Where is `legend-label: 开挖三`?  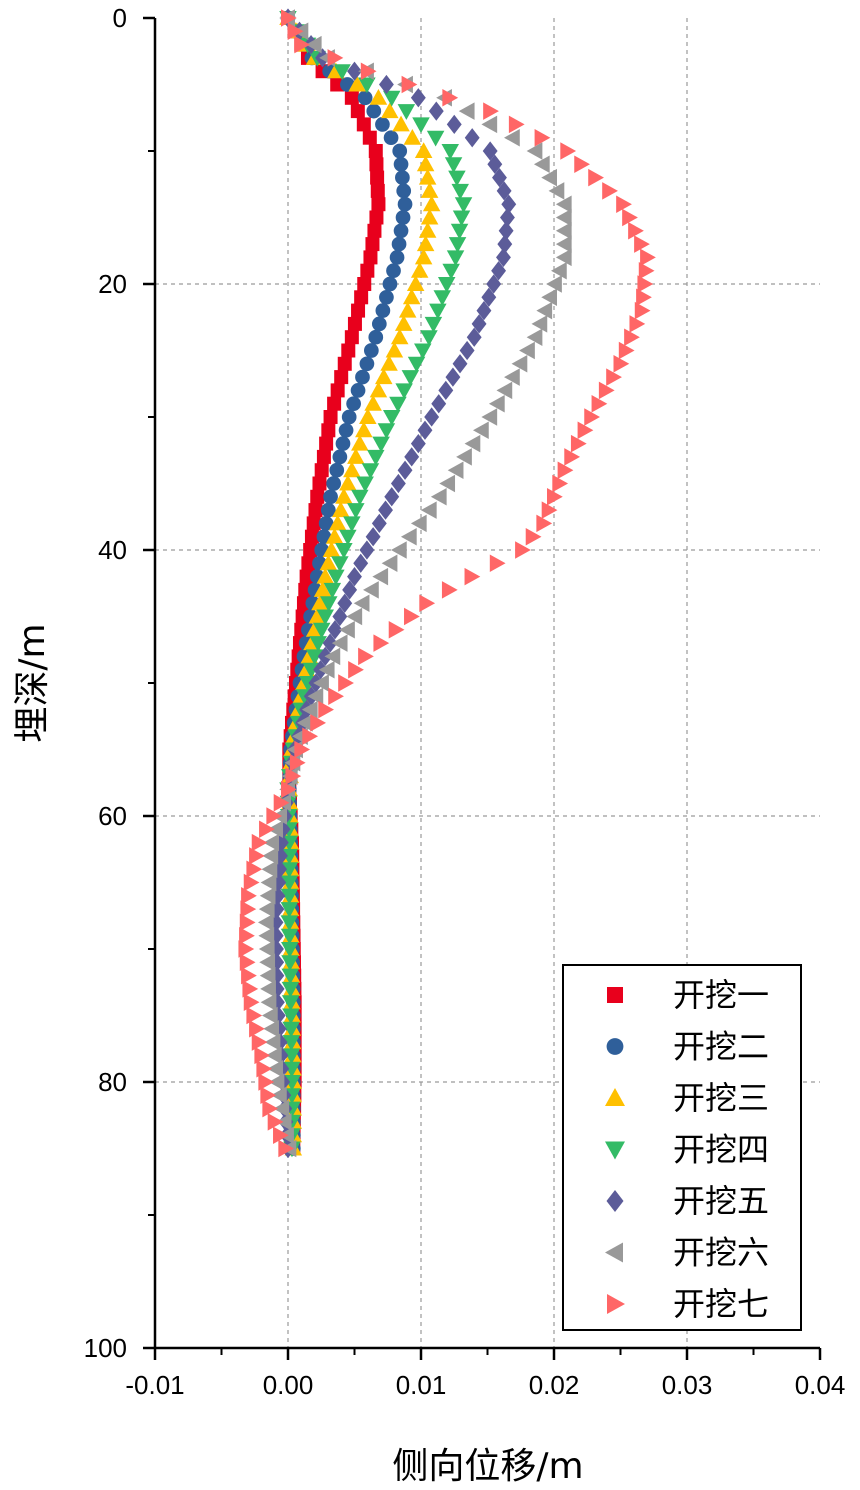 legend-label: 开挖三 is located at coordinates (721, 1098).